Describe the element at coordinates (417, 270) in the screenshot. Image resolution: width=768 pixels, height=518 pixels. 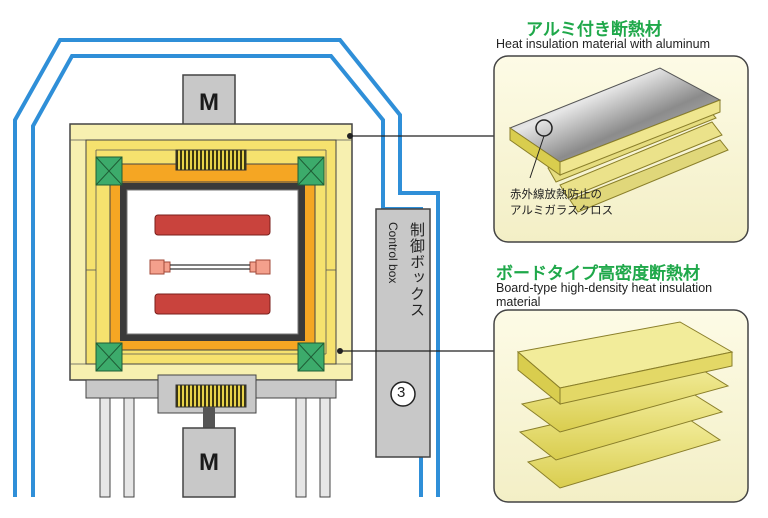
I see `control-box-label-jp: 制御ボックス` at that location.